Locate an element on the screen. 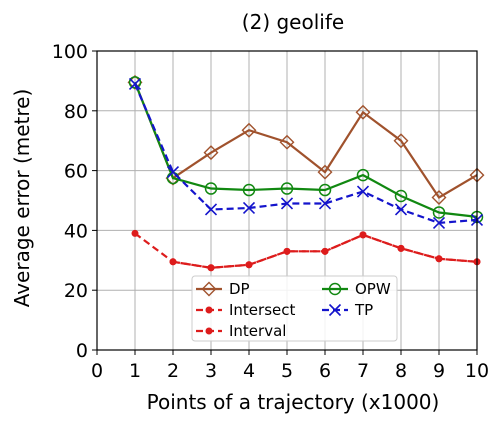 The width and height of the screenshot is (500, 423). legend-label: TP is located at coordinates (363, 310).